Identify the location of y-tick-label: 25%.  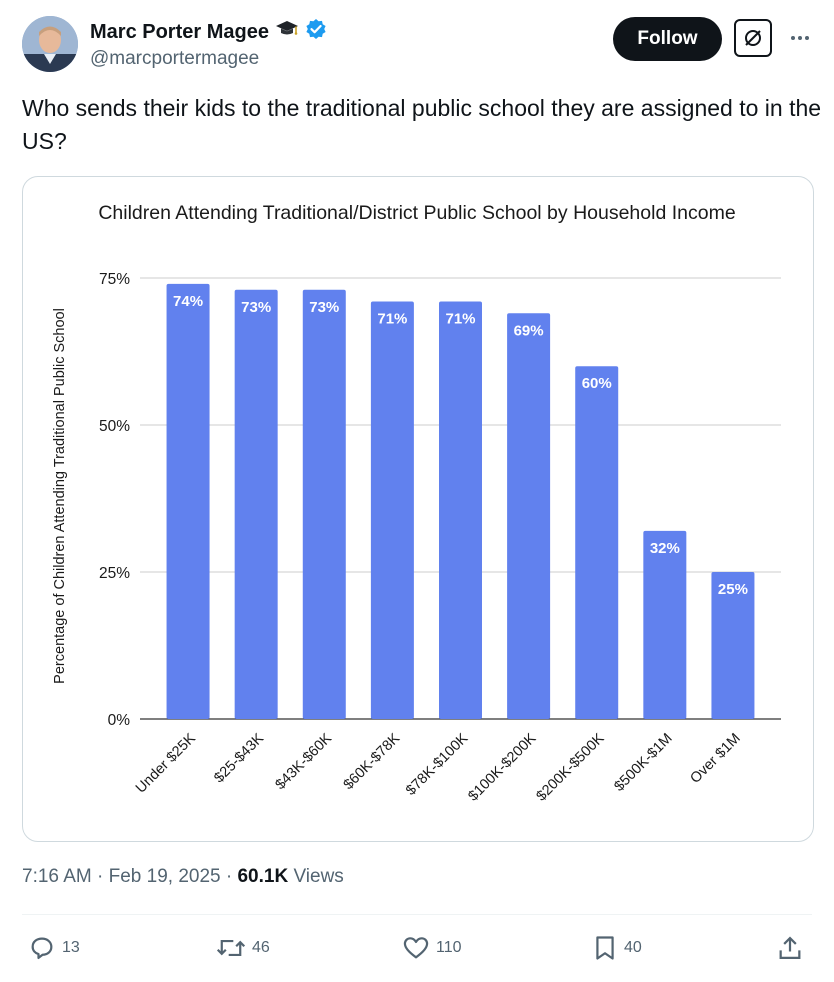
(114, 573).